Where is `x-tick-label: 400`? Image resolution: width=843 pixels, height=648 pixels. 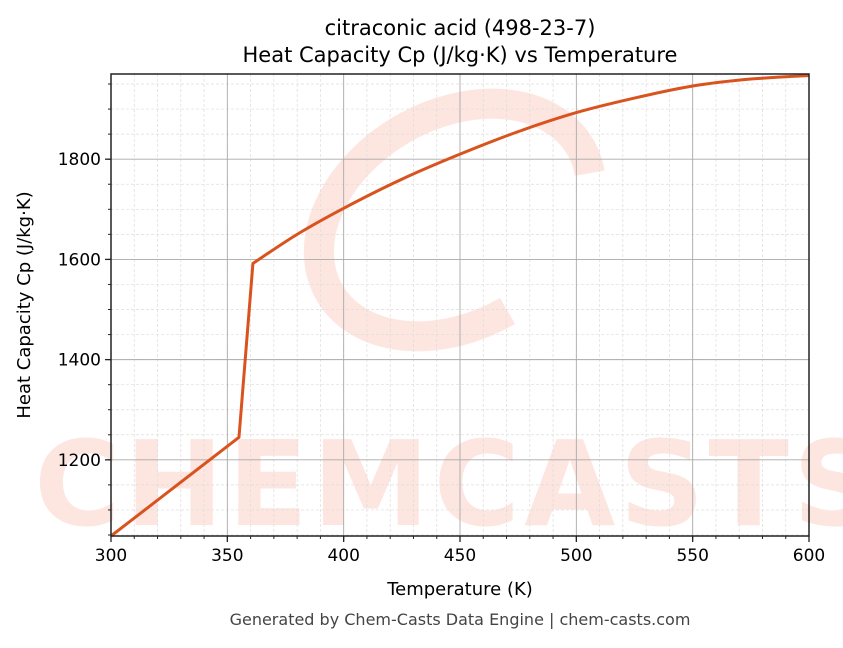 x-tick-label: 400 is located at coordinates (343, 556).